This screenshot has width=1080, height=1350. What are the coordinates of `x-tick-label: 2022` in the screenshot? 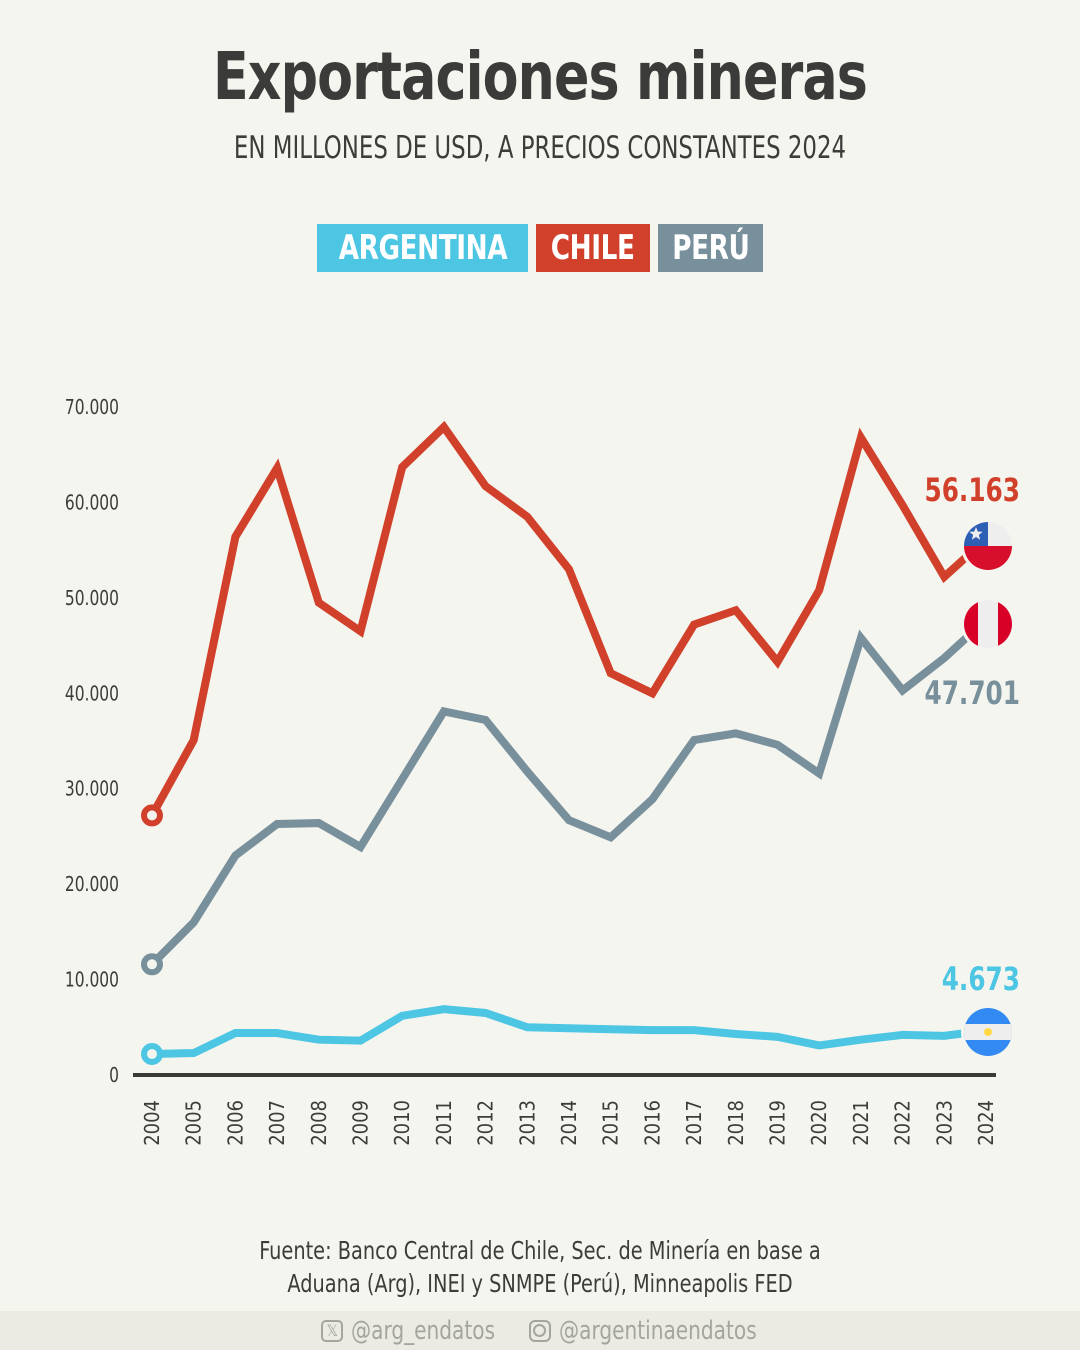 It's located at (903, 1123).